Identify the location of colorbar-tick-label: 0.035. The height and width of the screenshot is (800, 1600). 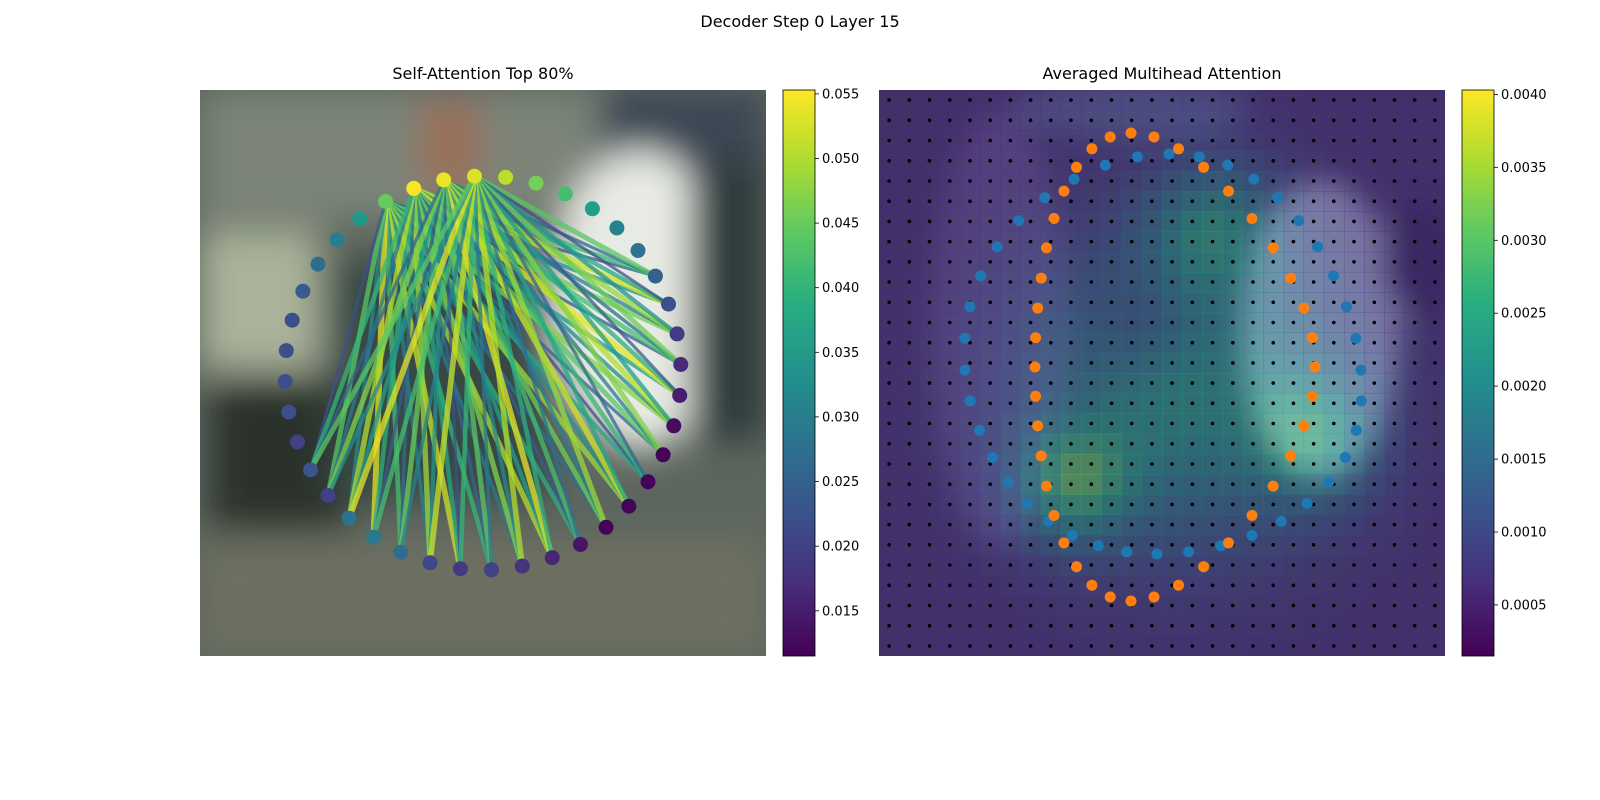
(840, 353).